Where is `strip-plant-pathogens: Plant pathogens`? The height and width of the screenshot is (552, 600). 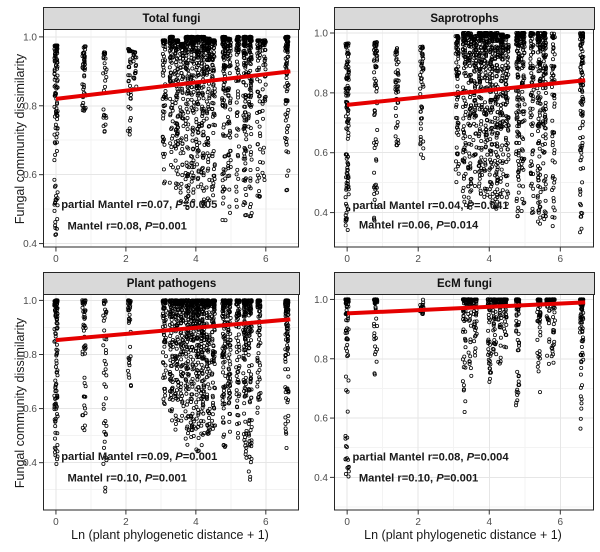 strip-plant-pathogens: Plant pathogens is located at coordinates (171, 283).